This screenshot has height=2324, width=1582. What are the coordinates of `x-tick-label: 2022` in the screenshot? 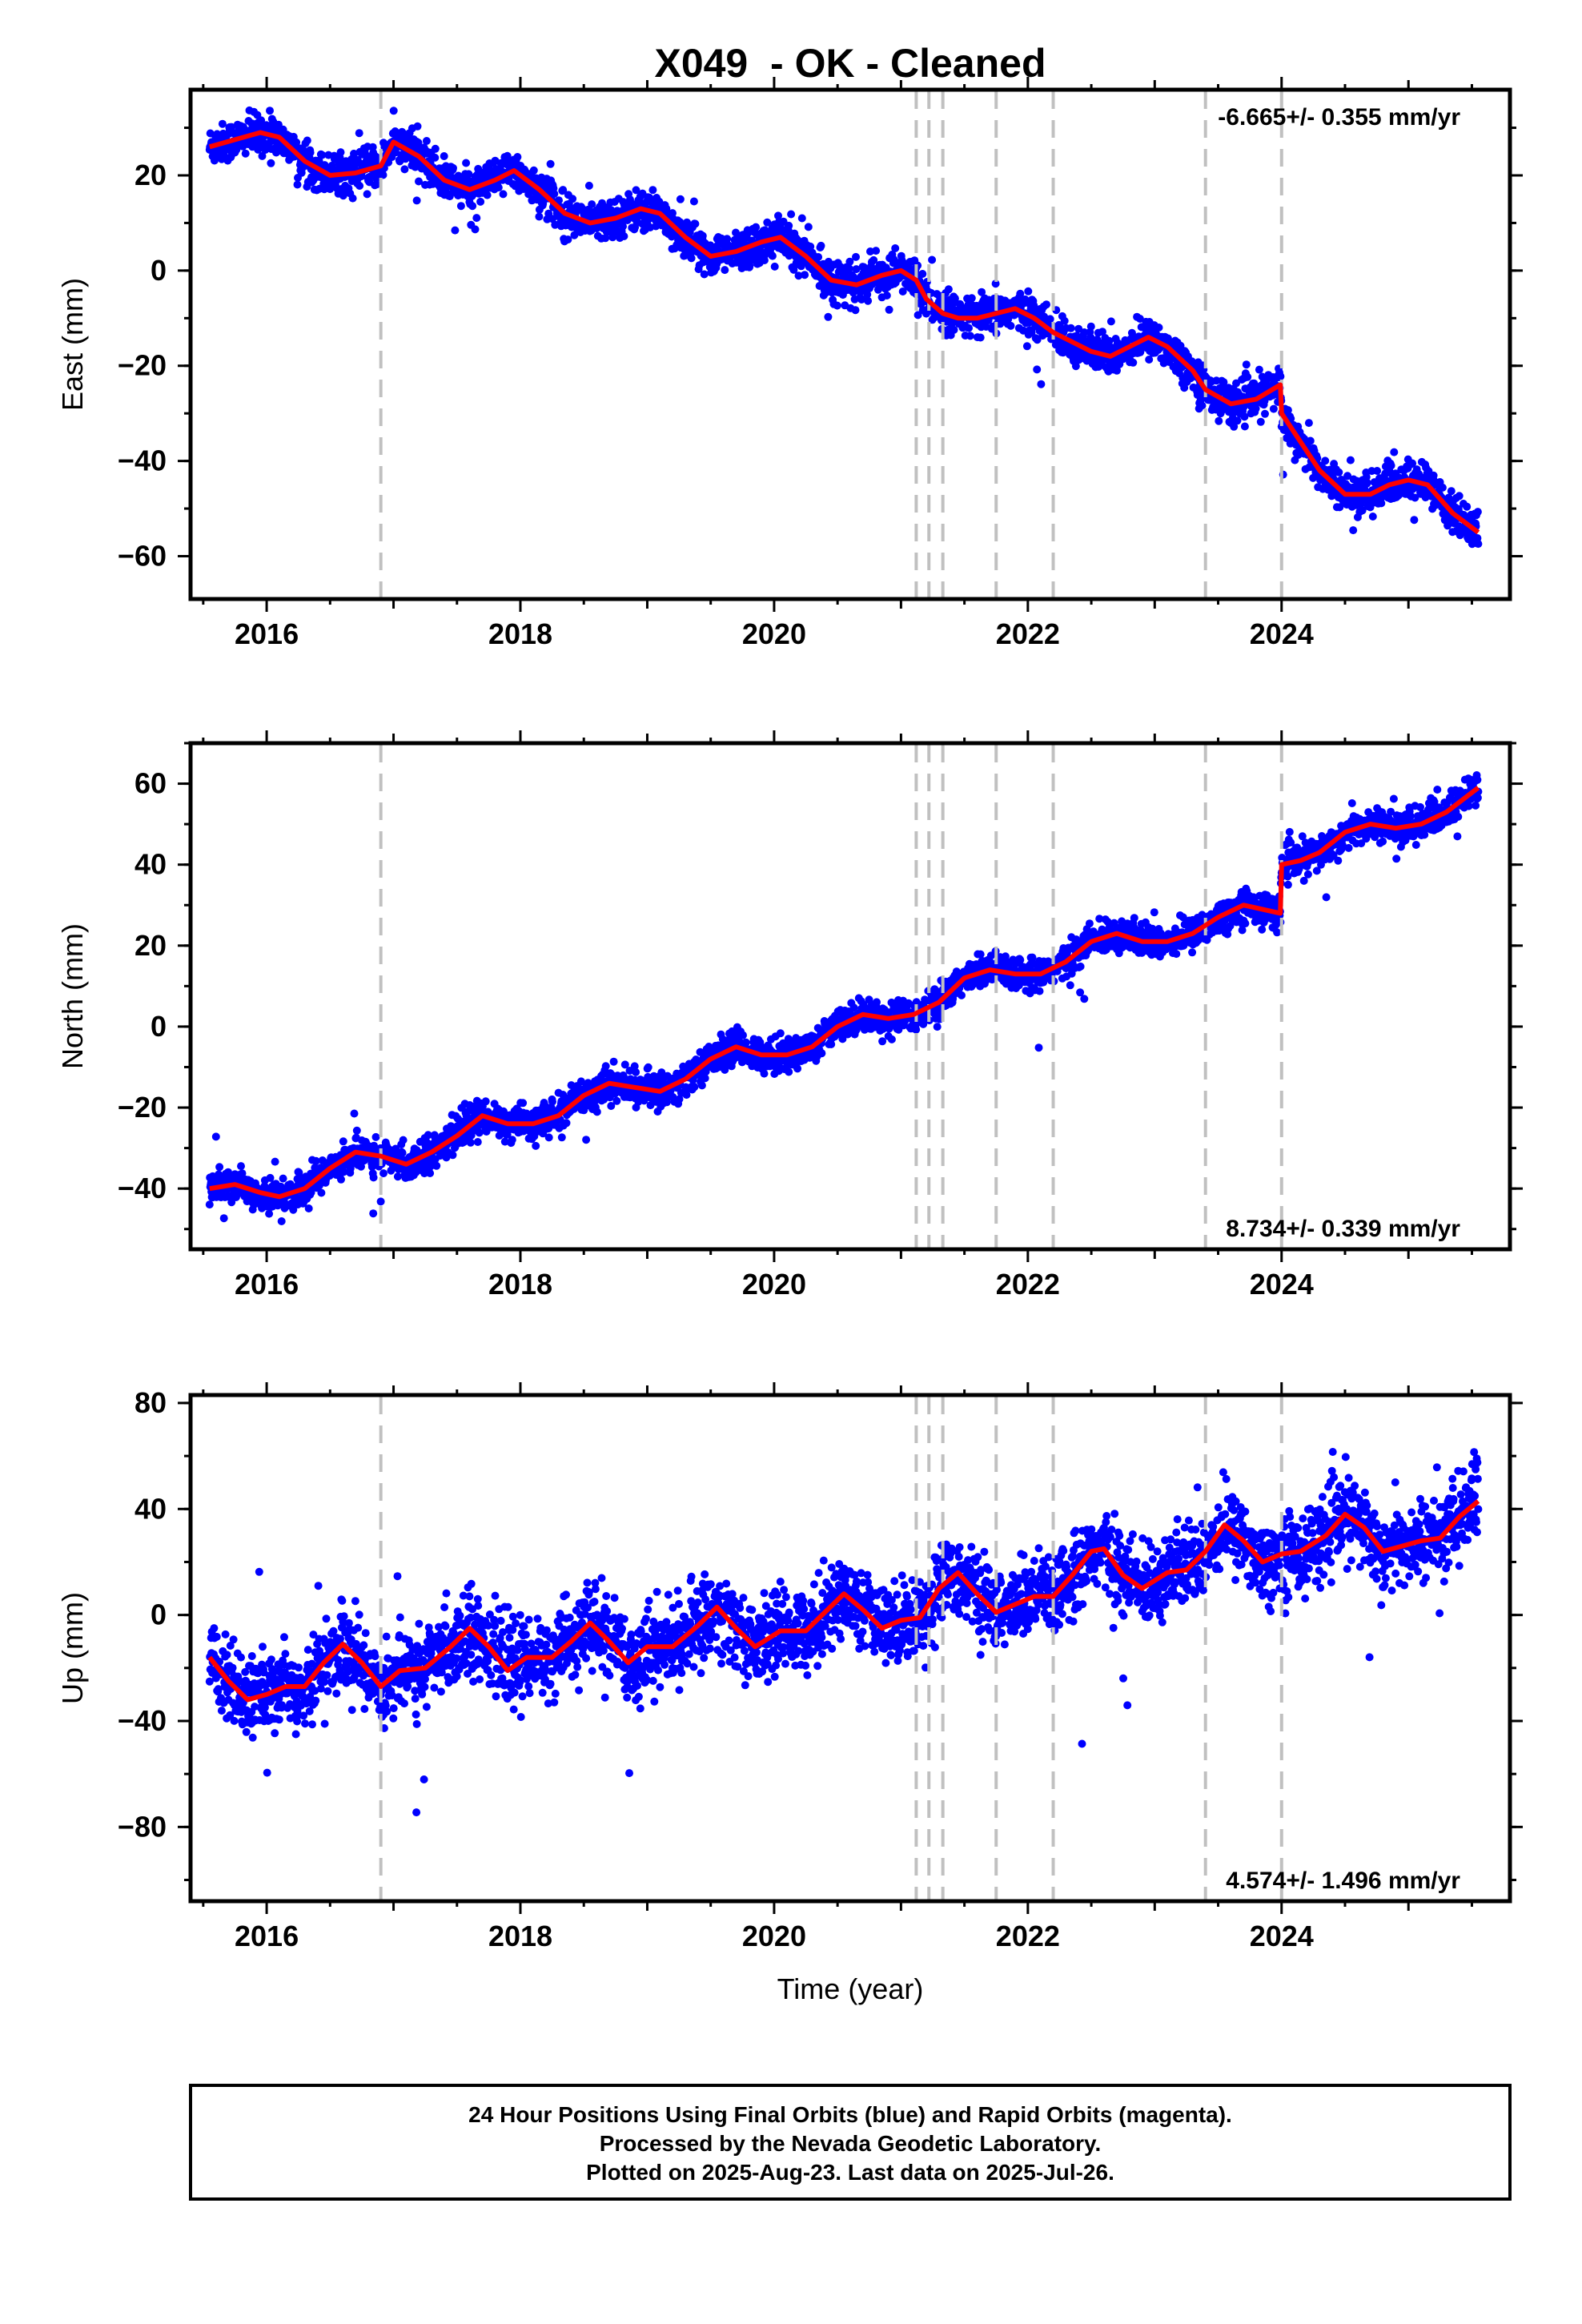 It's located at (1028, 633).